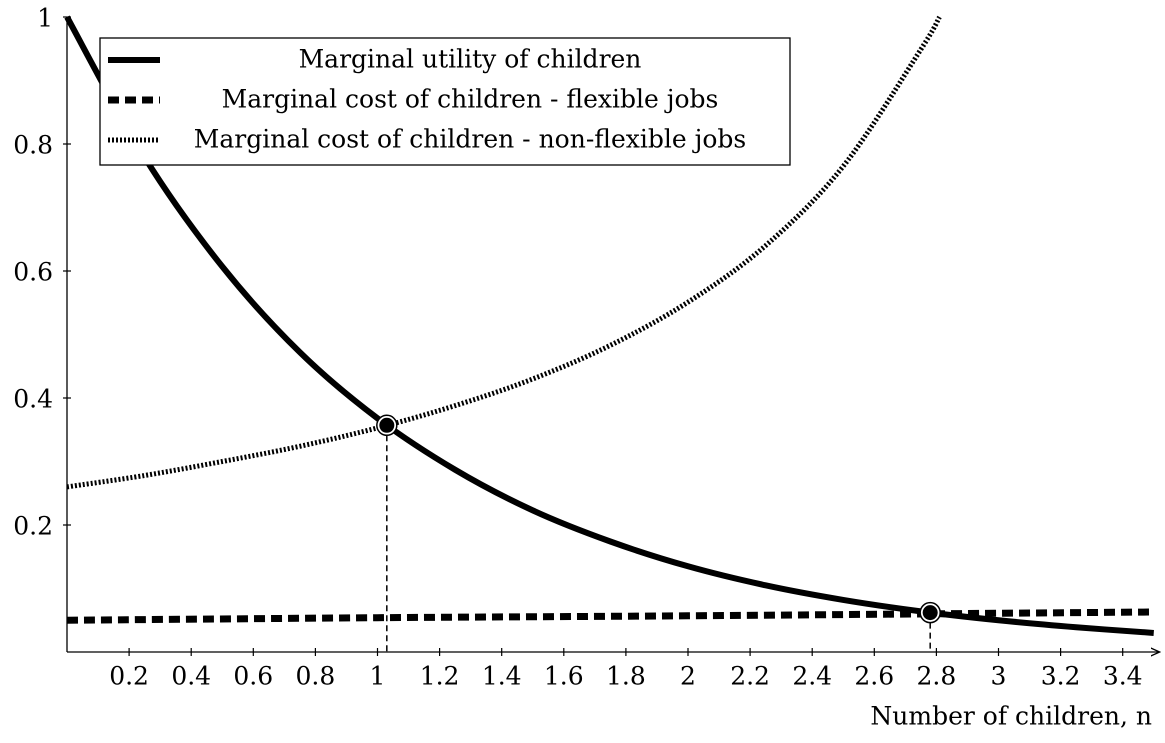  I want to click on x-tick-label: 1.8, so click(626, 676).